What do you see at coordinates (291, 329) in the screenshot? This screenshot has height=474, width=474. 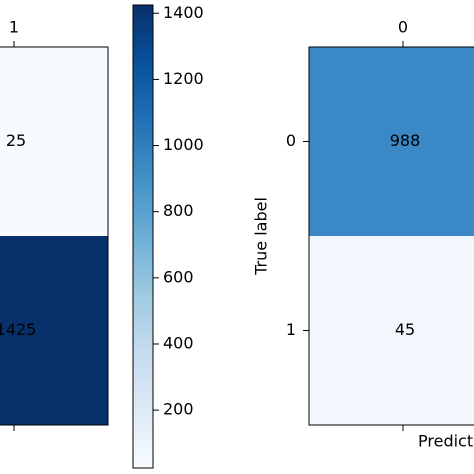 I see `y-tick-label: 1` at bounding box center [291, 329].